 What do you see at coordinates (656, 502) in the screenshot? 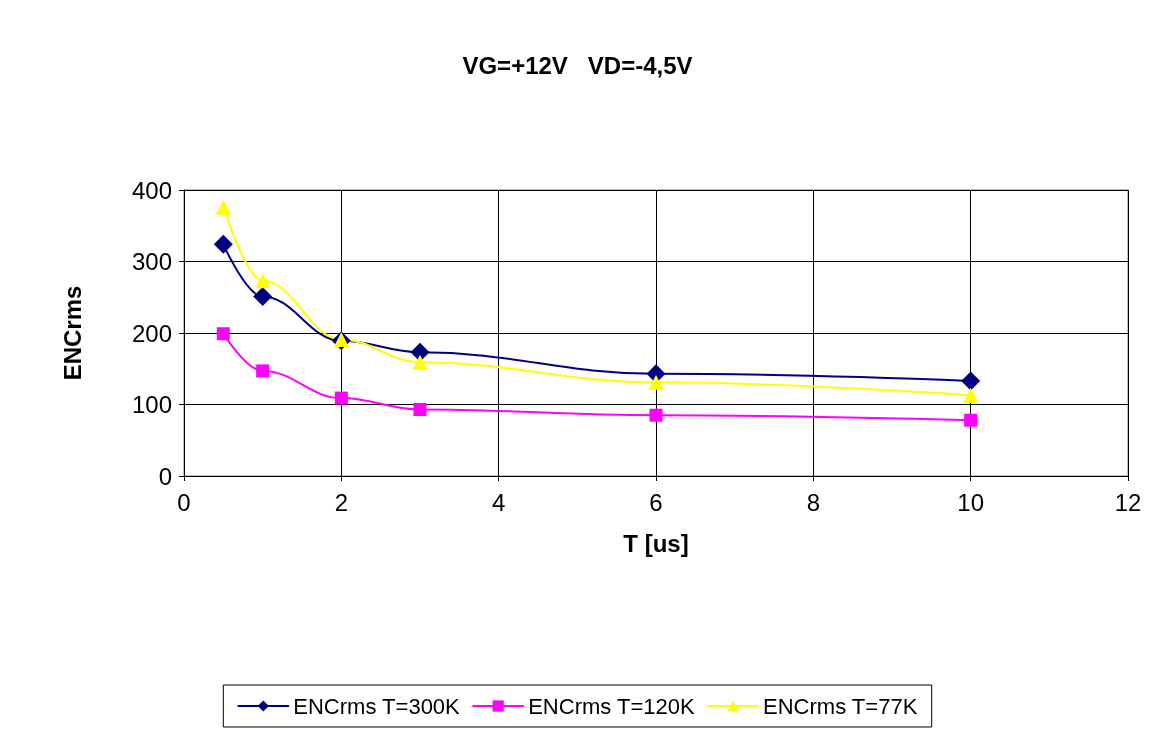
I see `x-tick-label: 6` at bounding box center [656, 502].